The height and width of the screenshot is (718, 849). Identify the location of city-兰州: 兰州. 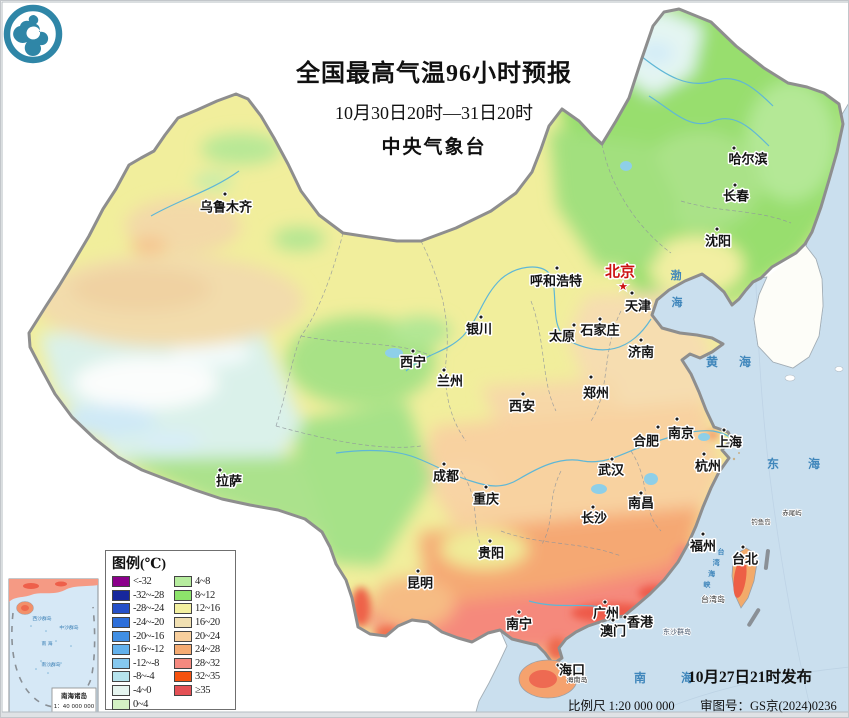
(450, 379).